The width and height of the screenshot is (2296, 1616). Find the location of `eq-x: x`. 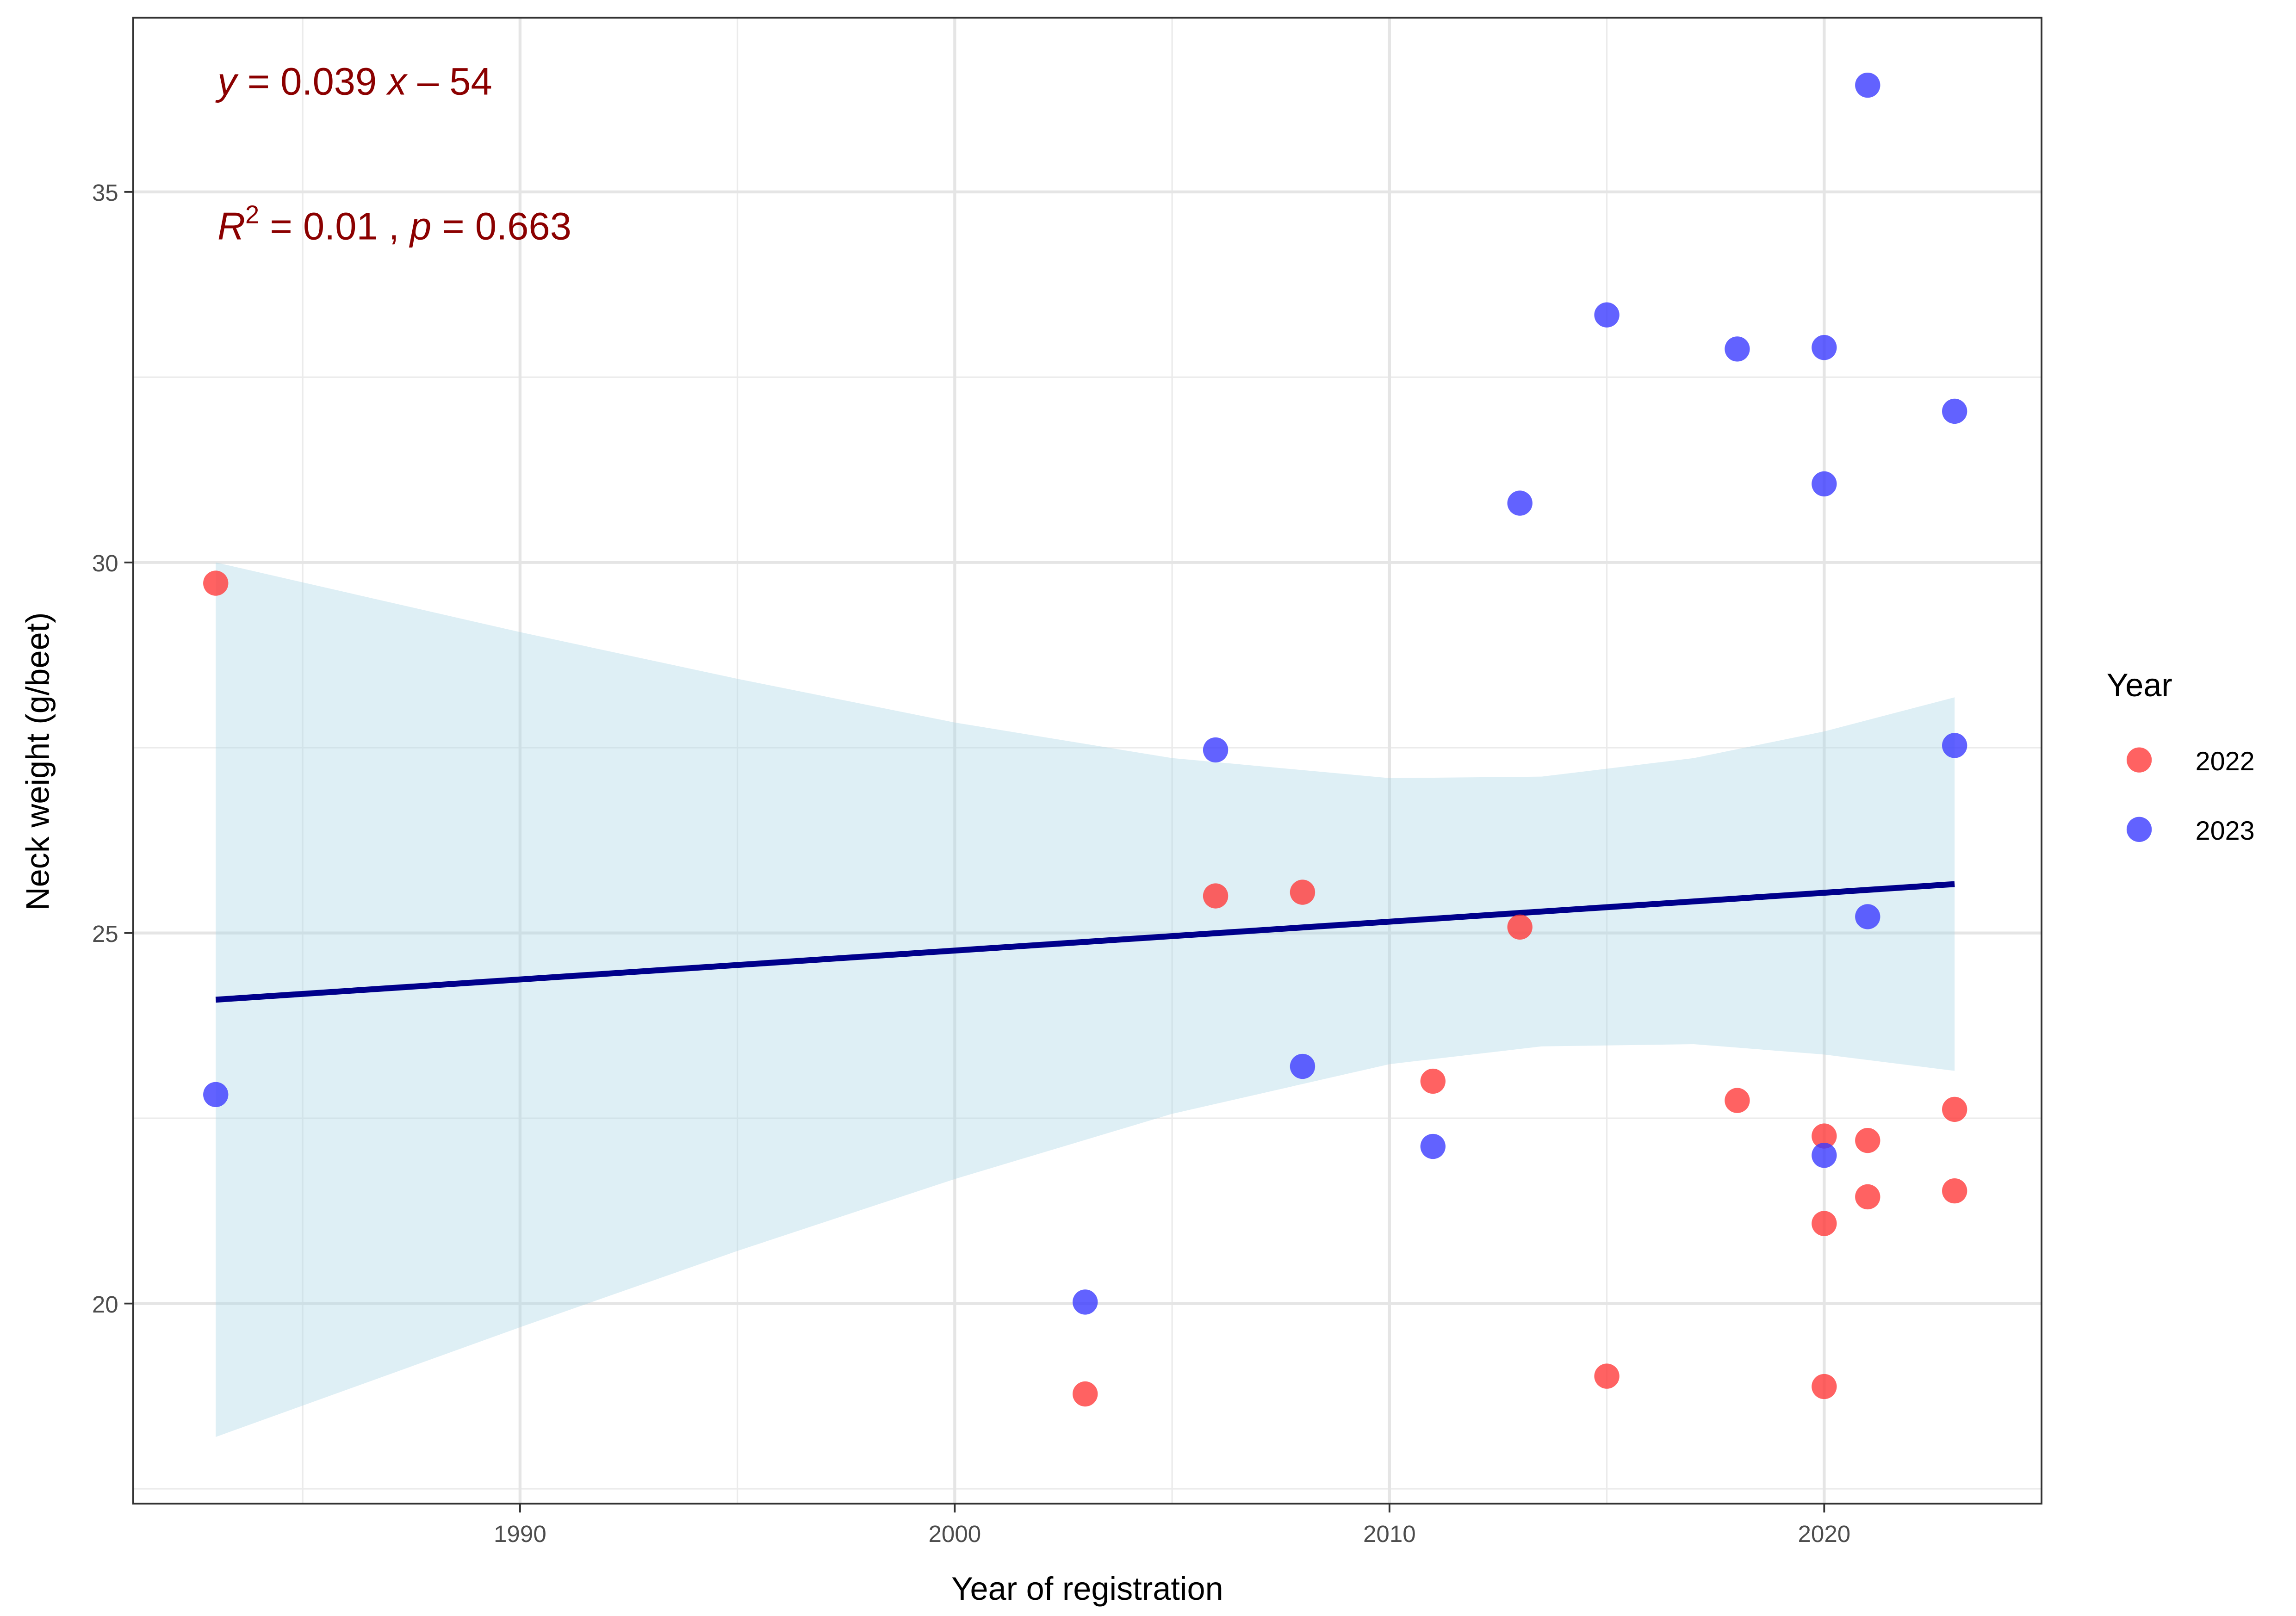

eq-x: x is located at coordinates (397, 81).